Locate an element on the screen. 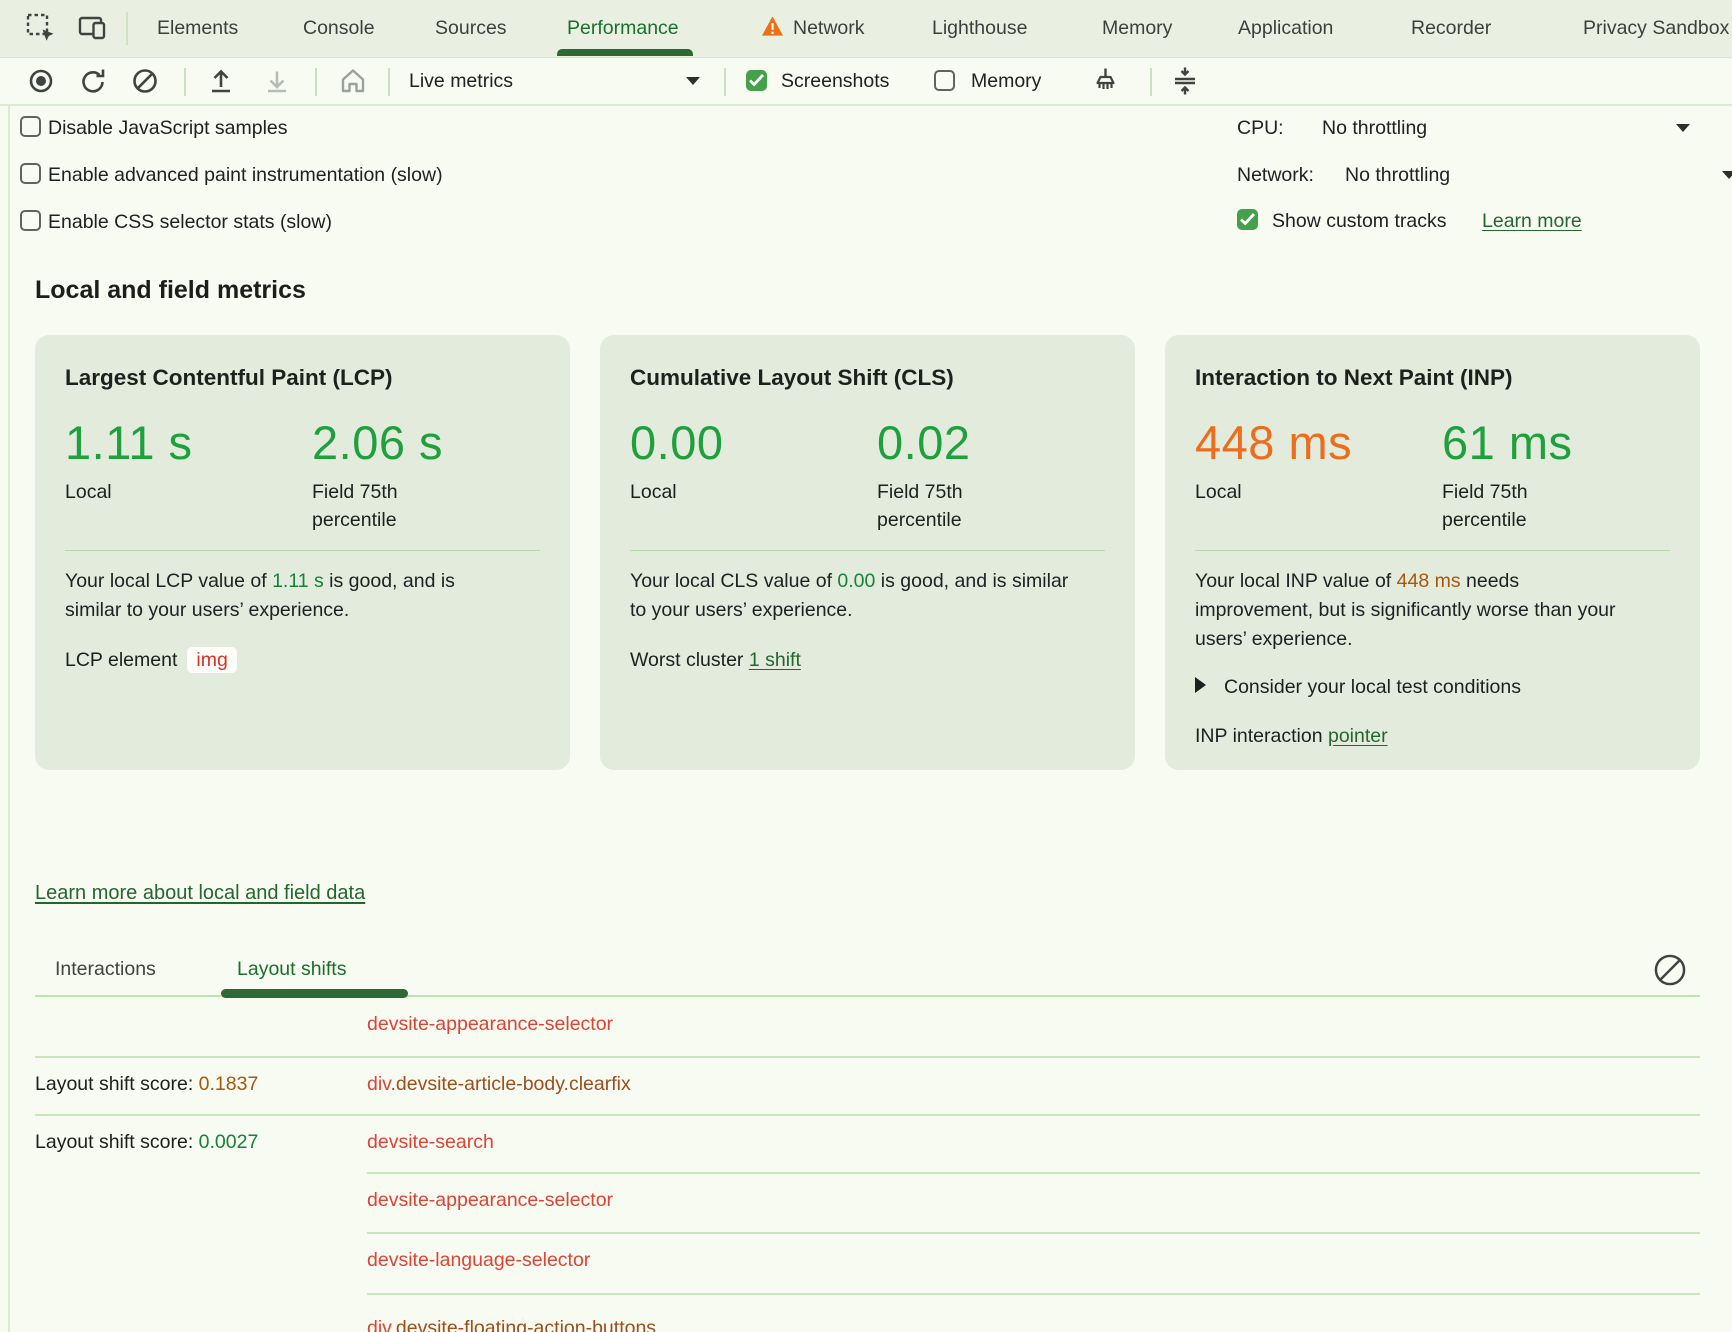 The height and width of the screenshot is (1332, 1732). cls-field-label: Field 75th percentile is located at coordinates (920, 506).